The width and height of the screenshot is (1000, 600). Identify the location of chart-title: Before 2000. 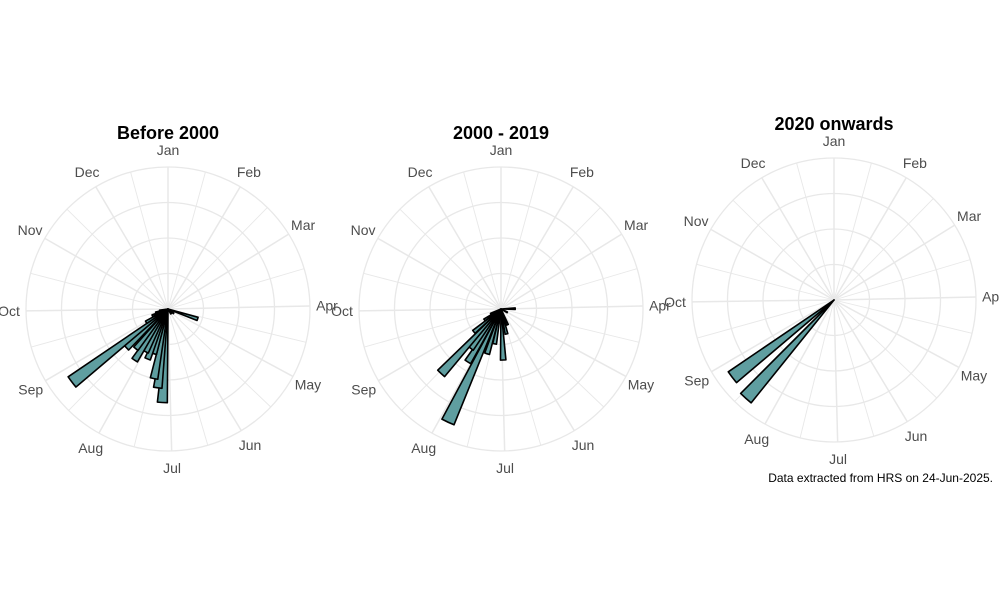
(168, 133).